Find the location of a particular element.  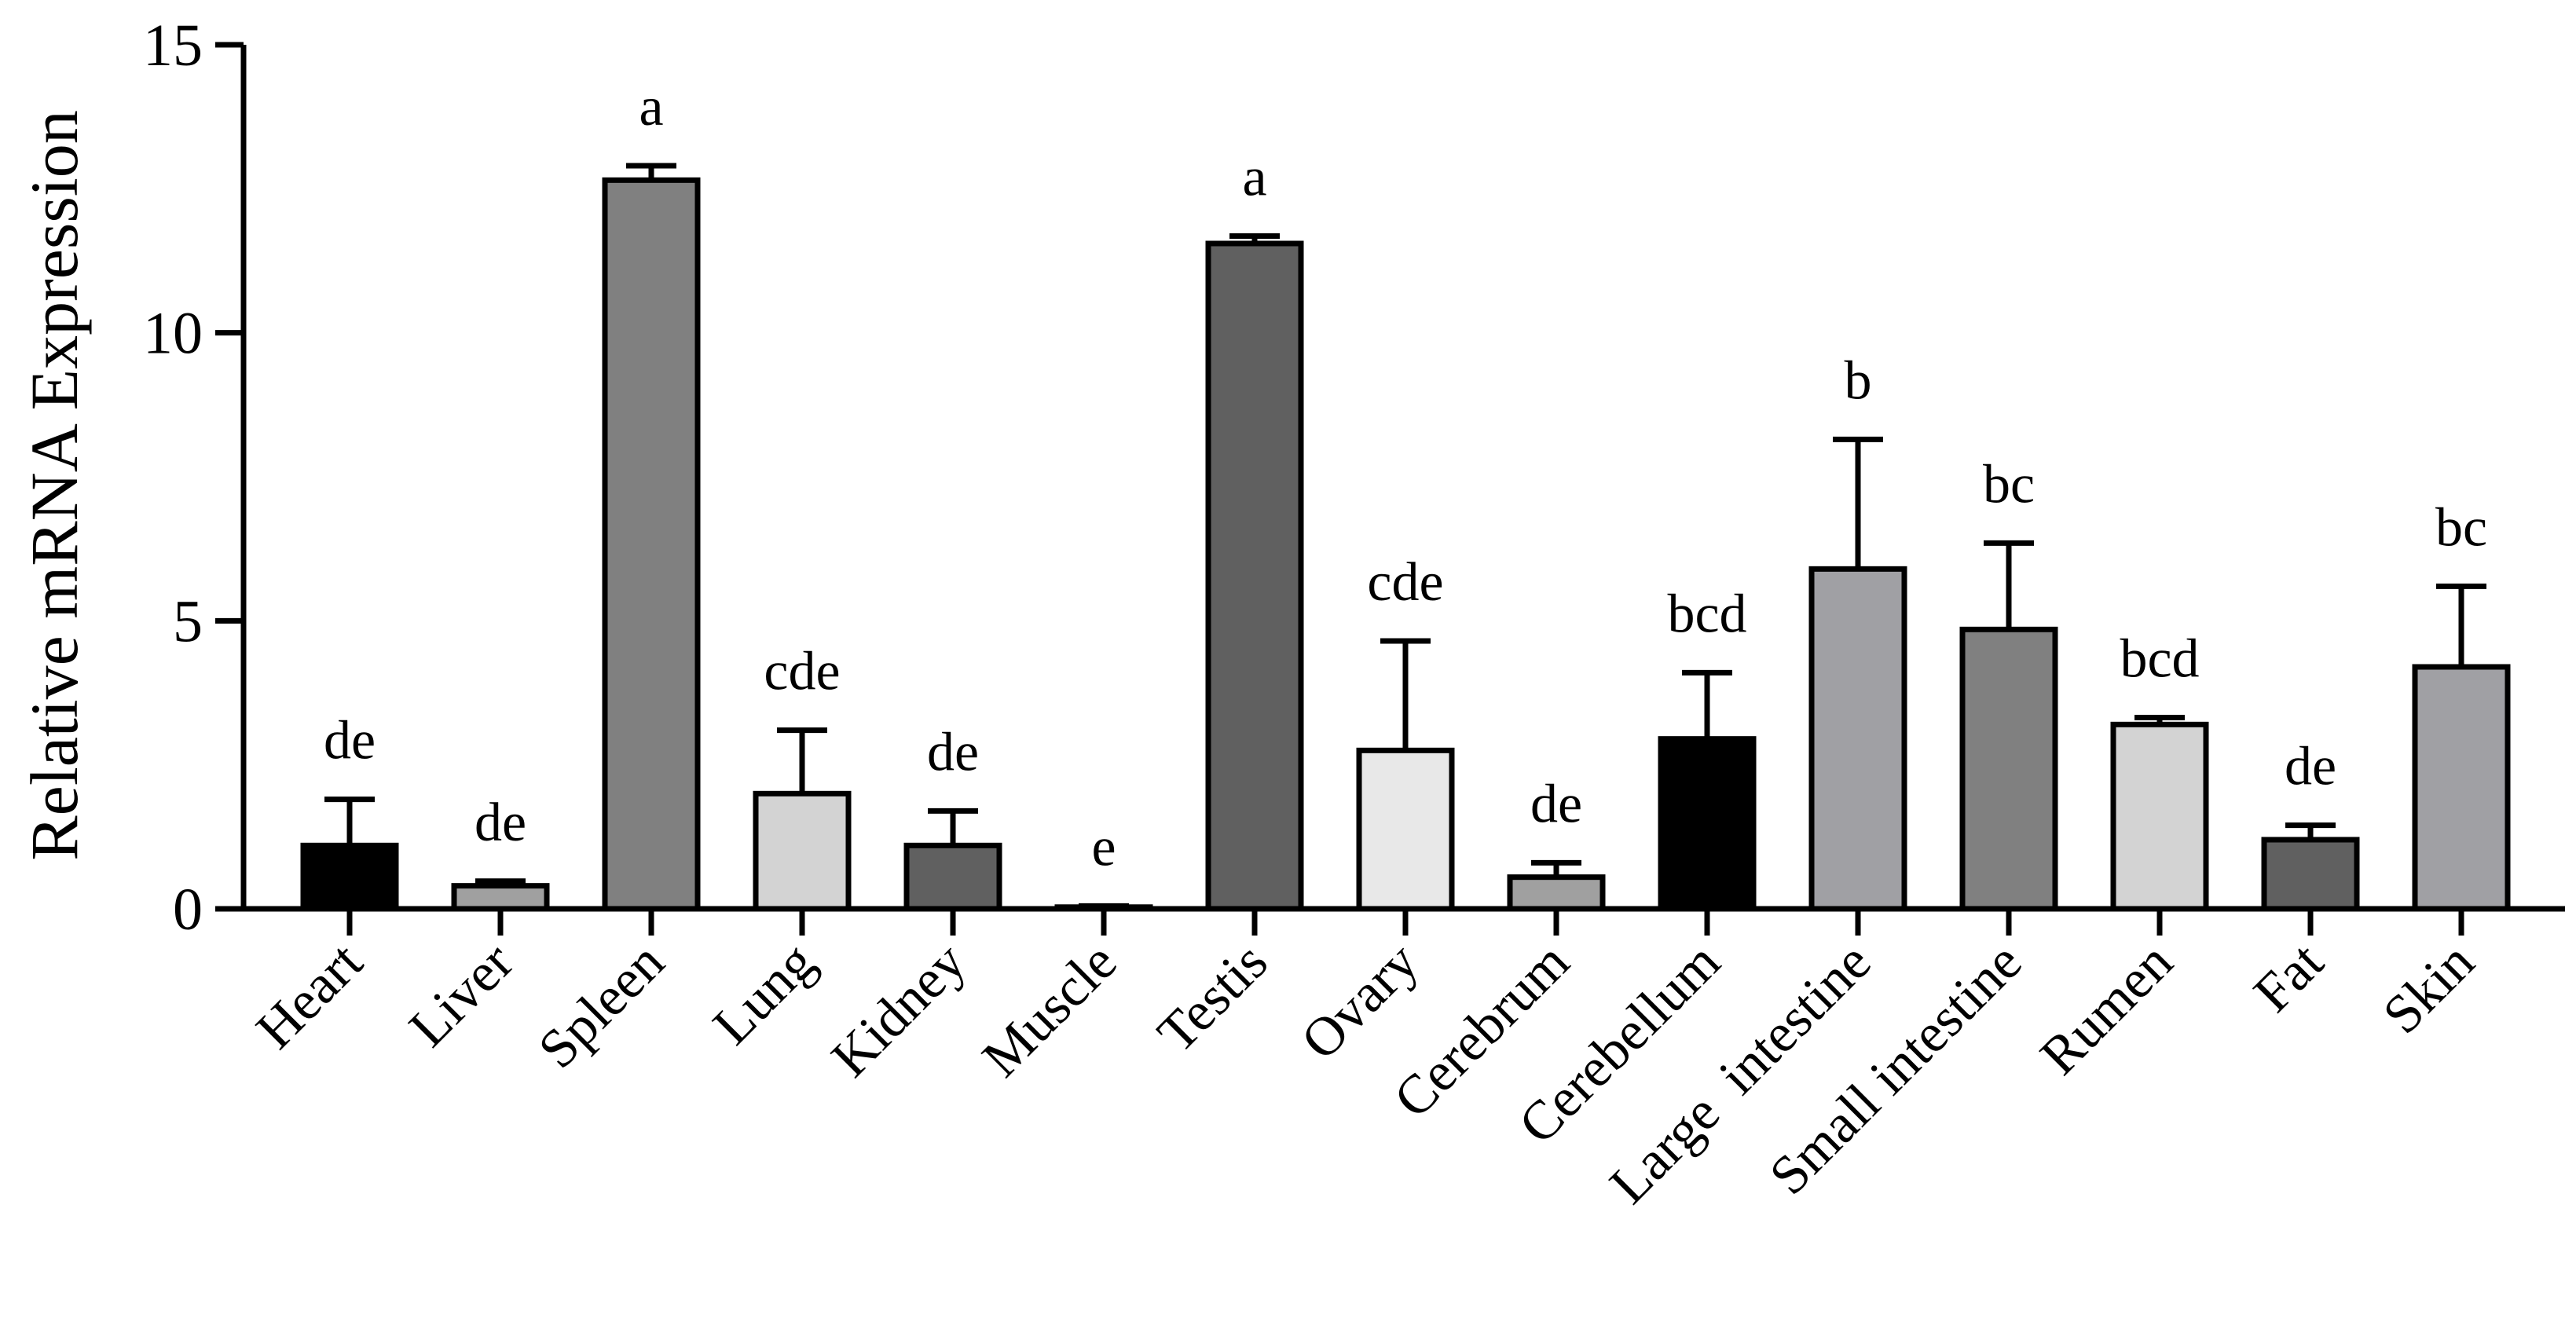

category-label: Ovary is located at coordinates (1360, 1001).